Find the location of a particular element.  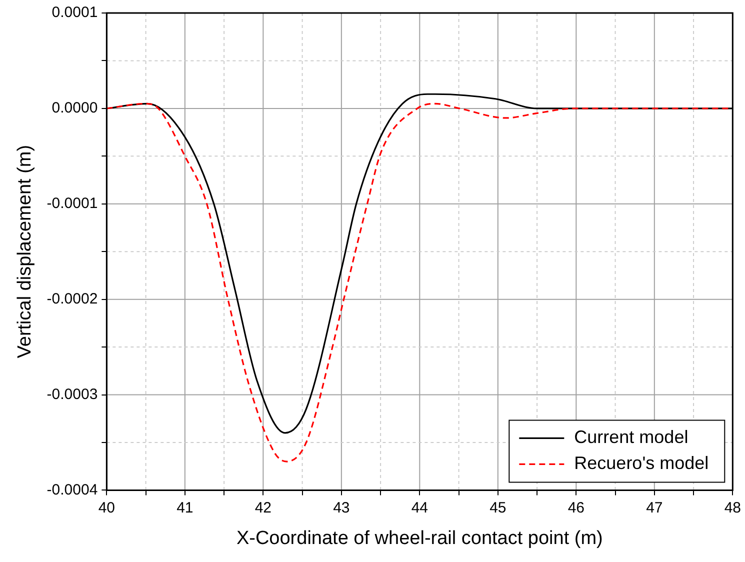

x-tick-label: 44 is located at coordinates (419, 507).